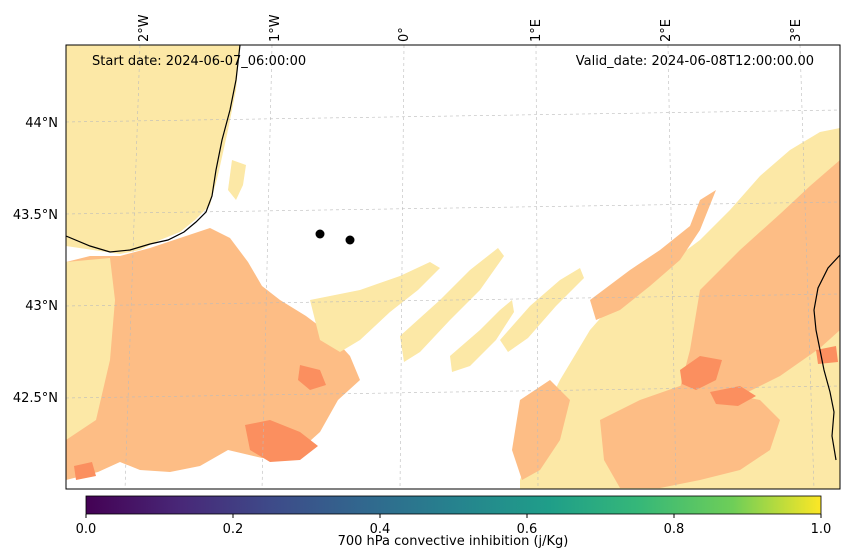 This screenshot has width=850, height=558. I want to click on coastline-atlantic, so click(153, 149).